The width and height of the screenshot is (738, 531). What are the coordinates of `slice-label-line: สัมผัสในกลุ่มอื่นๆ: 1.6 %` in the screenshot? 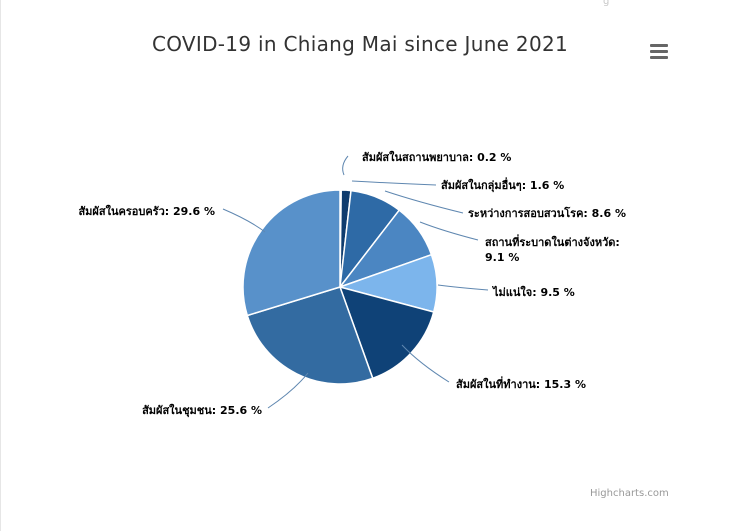 It's located at (502, 185).